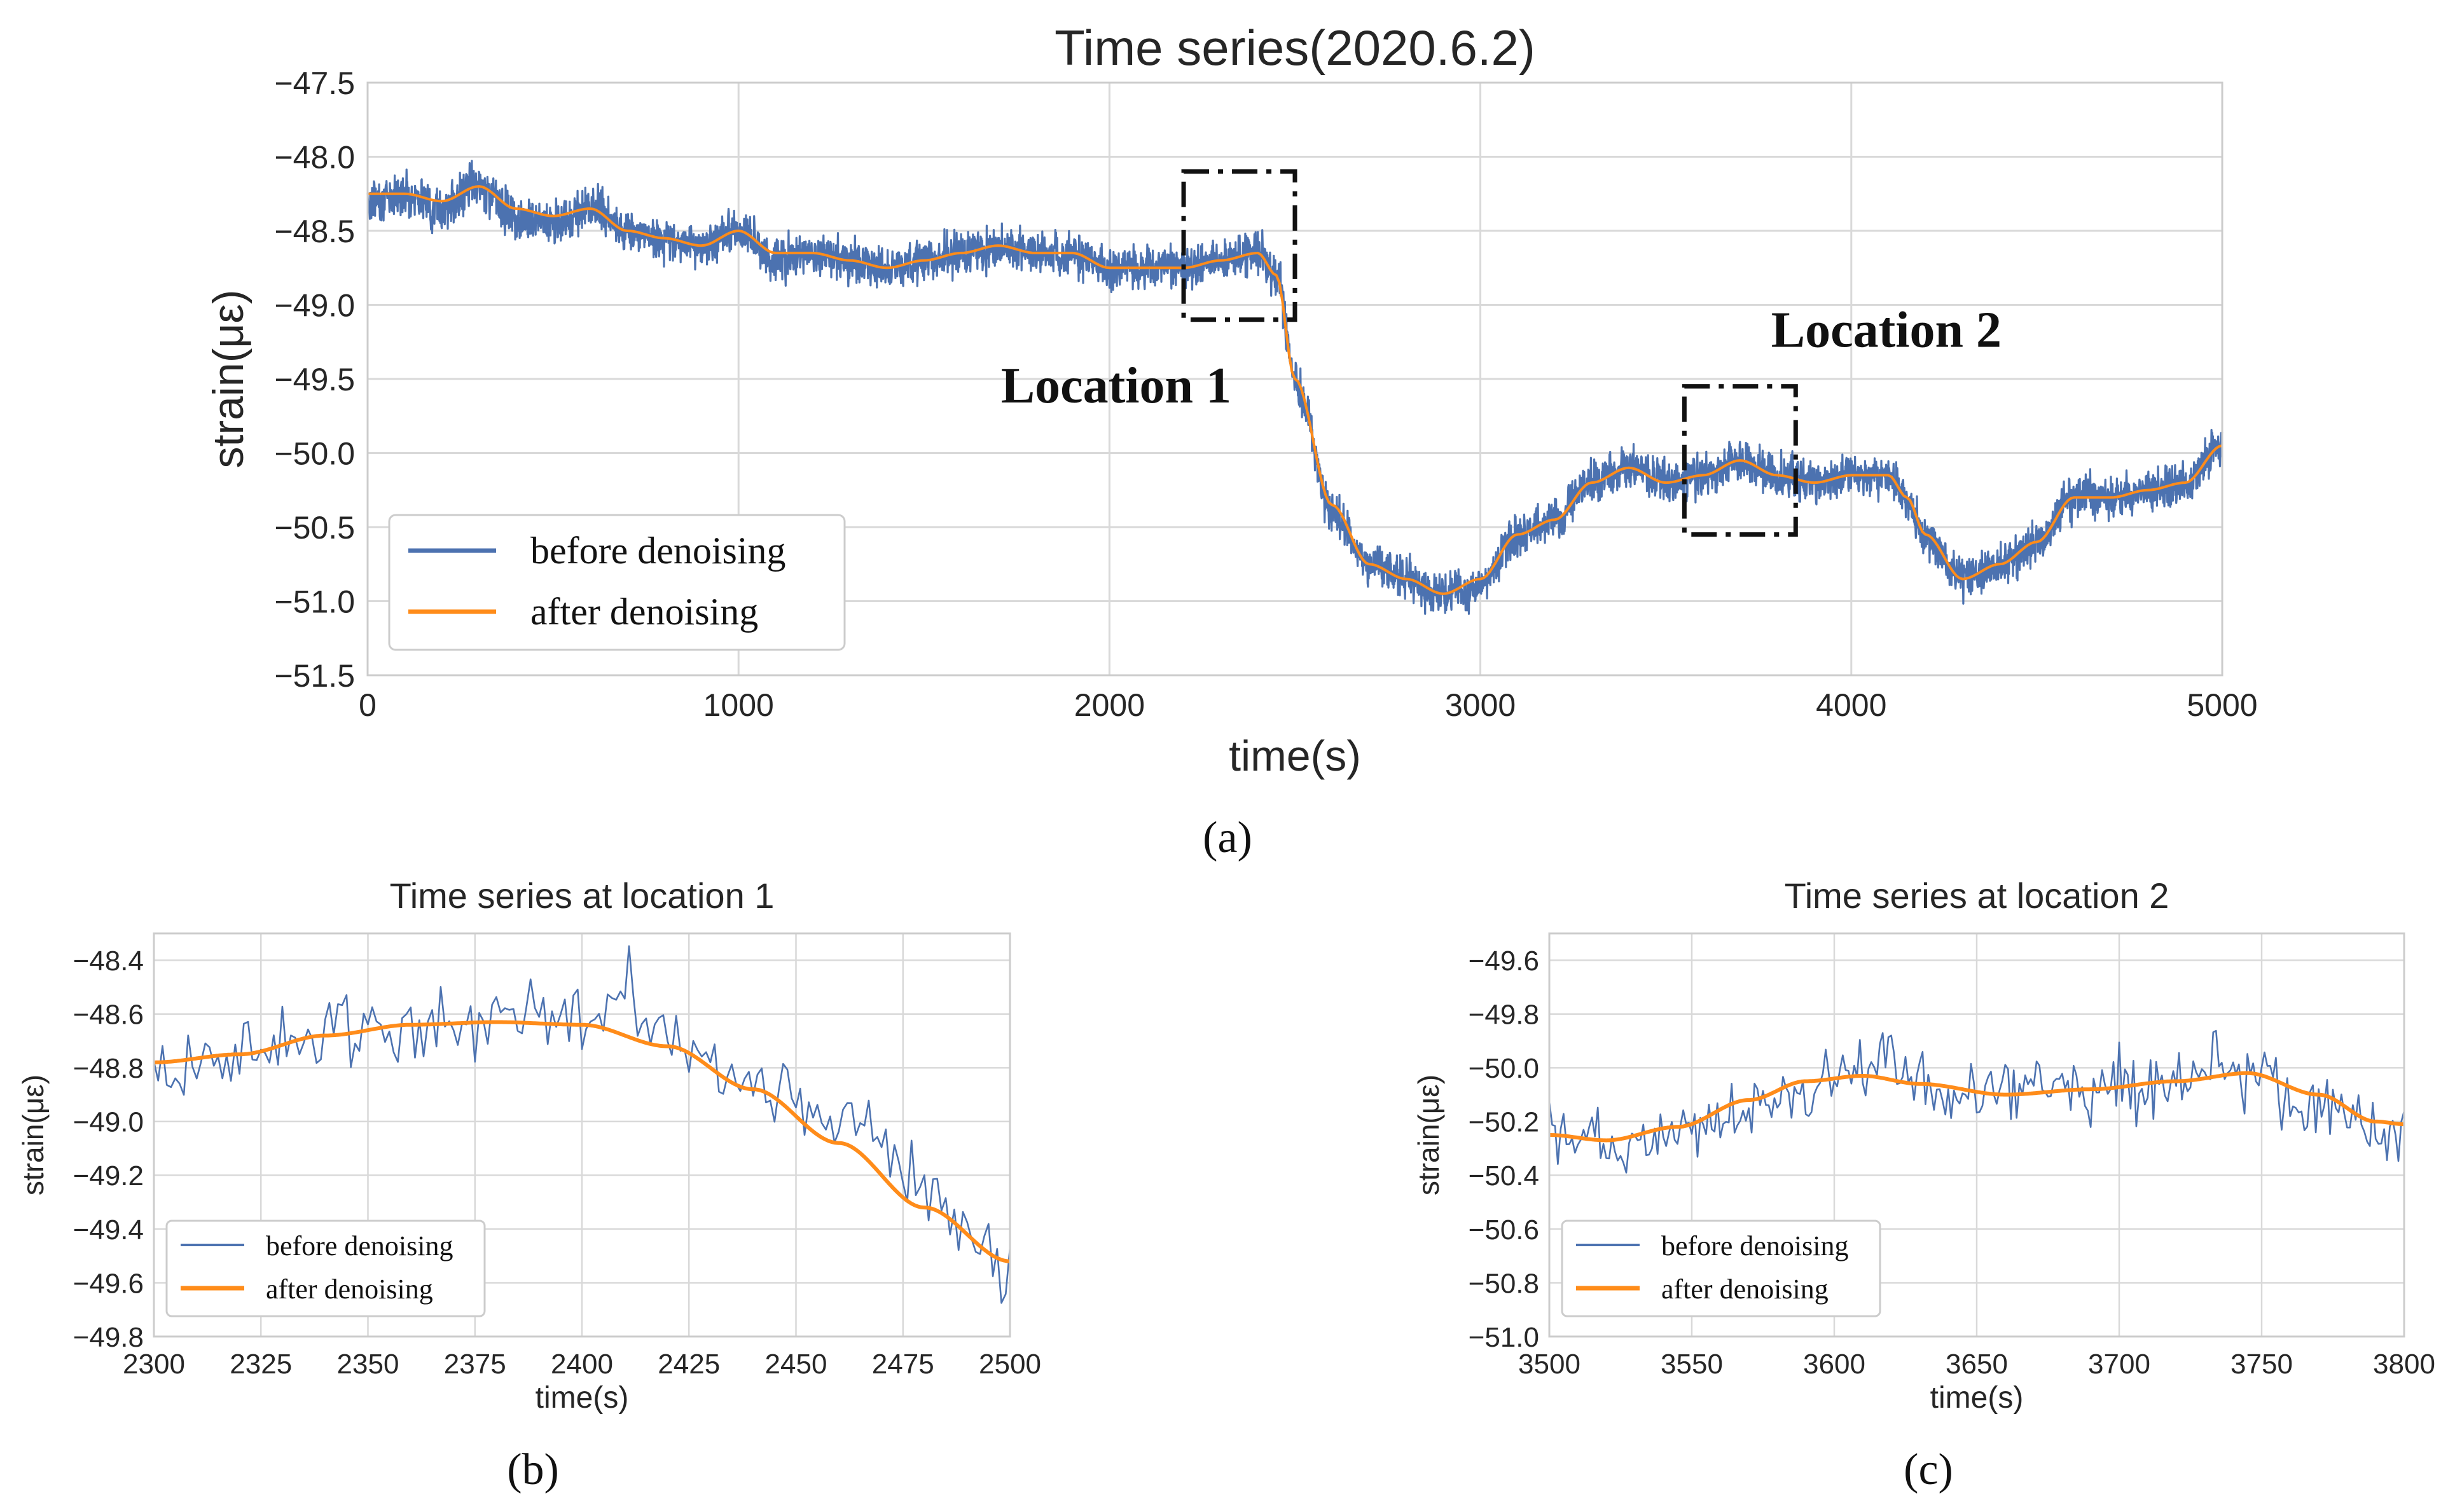 The image size is (2455, 1512). What do you see at coordinates (314, 231) in the screenshot?
I see `y-tick-label-a-2: −48.5` at bounding box center [314, 231].